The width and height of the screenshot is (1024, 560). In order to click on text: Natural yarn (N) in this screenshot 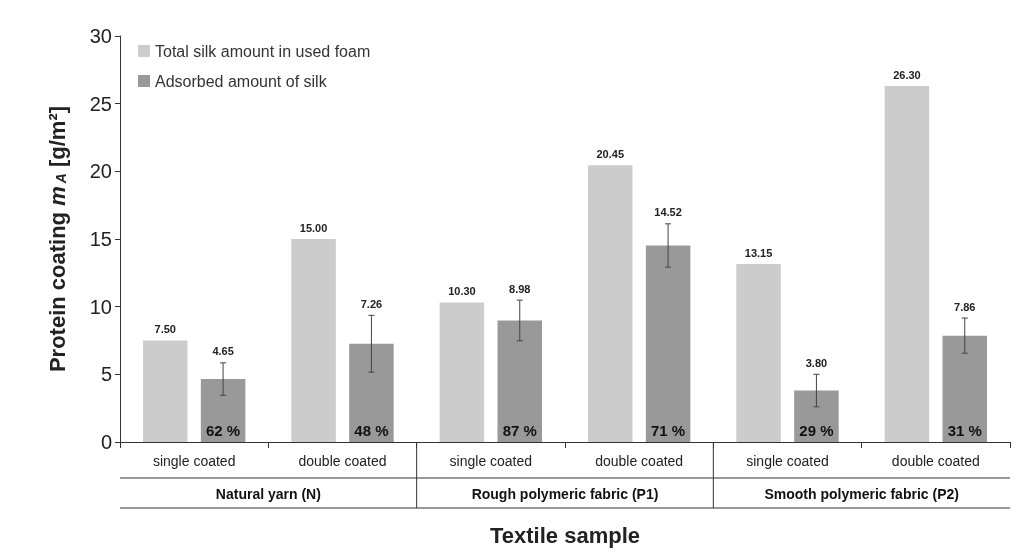, I will do `click(268, 494)`.